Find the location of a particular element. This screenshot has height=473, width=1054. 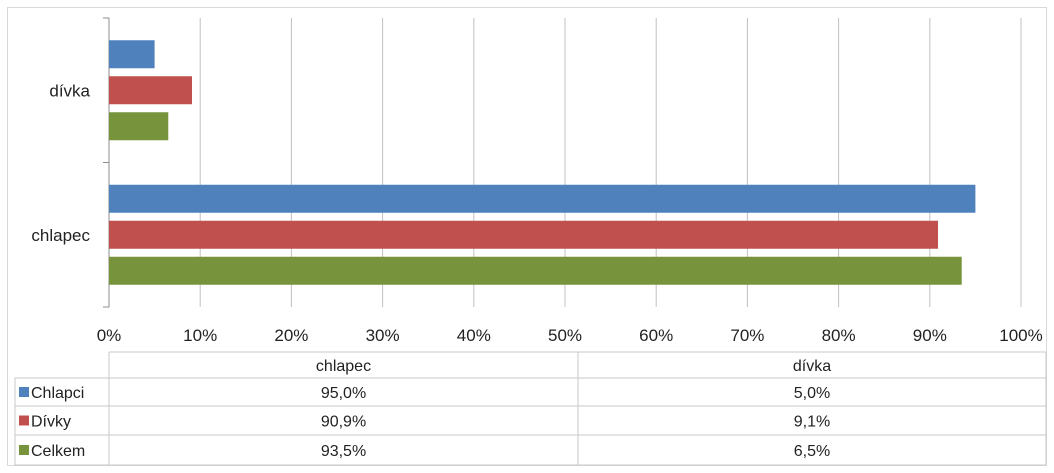

x-tick-label: 60% is located at coordinates (656, 335).